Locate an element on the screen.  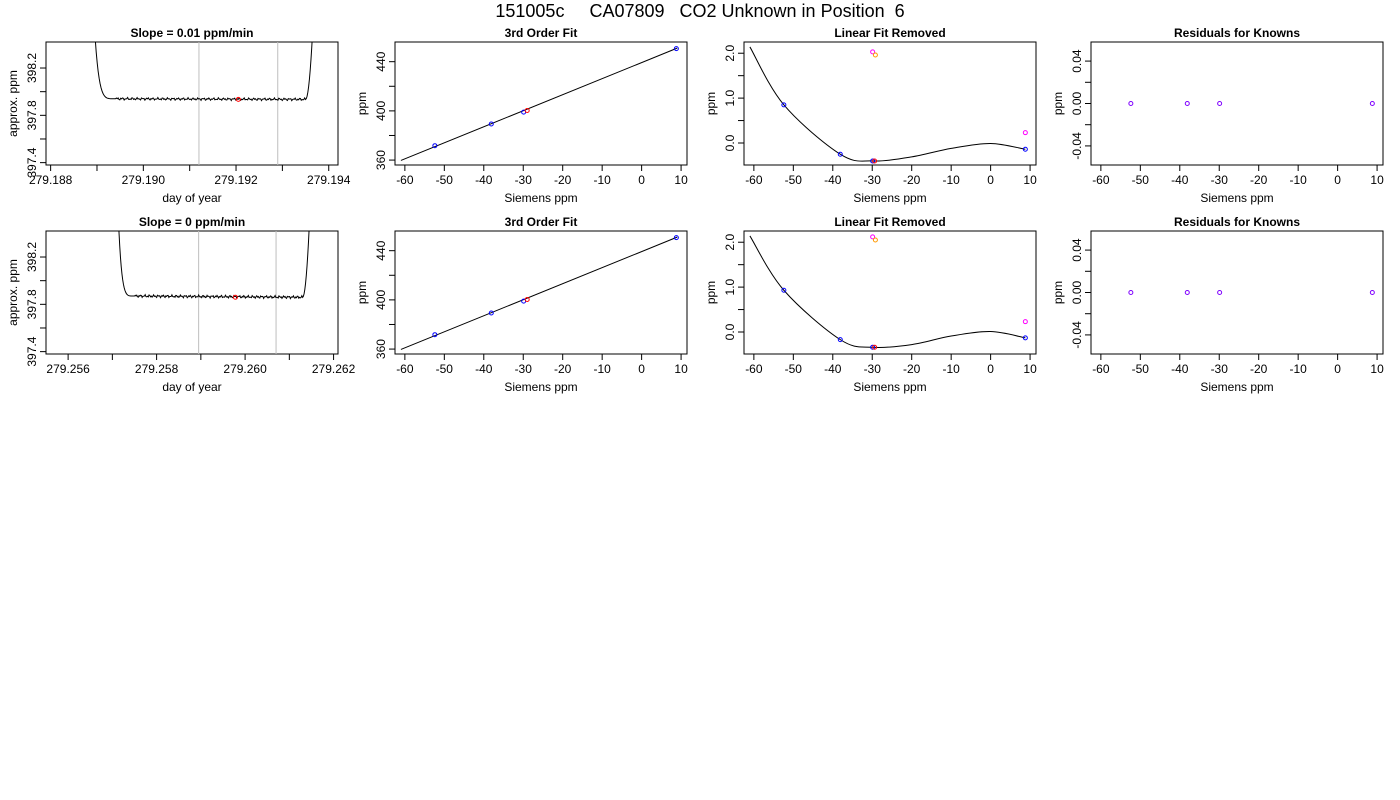
x-tick-label: 279.262 is located at coordinates (334, 369).